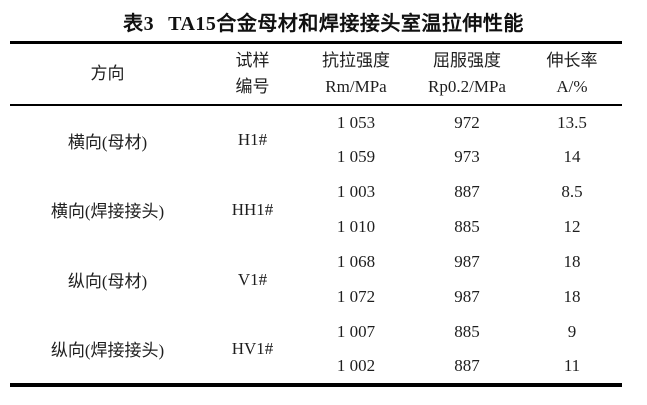  What do you see at coordinates (467, 60) in the screenshot?
I see `yield-header-line1: 屈服强度` at bounding box center [467, 60].